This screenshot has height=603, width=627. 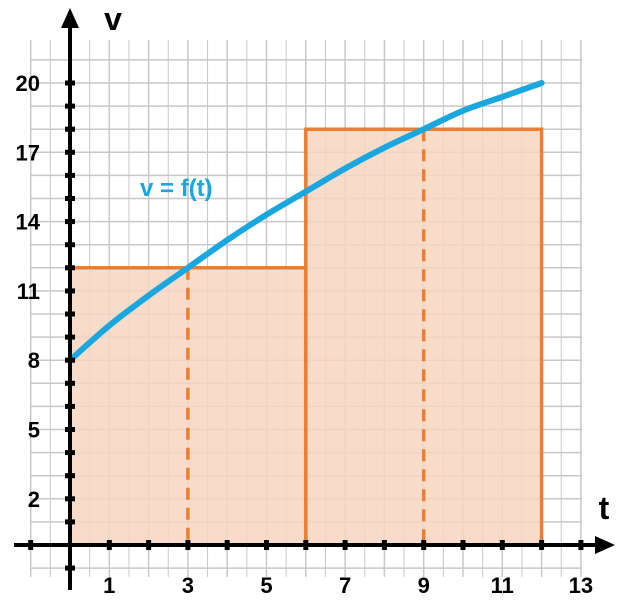 What do you see at coordinates (109, 585) in the screenshot?
I see `x-tick-label: 1` at bounding box center [109, 585].